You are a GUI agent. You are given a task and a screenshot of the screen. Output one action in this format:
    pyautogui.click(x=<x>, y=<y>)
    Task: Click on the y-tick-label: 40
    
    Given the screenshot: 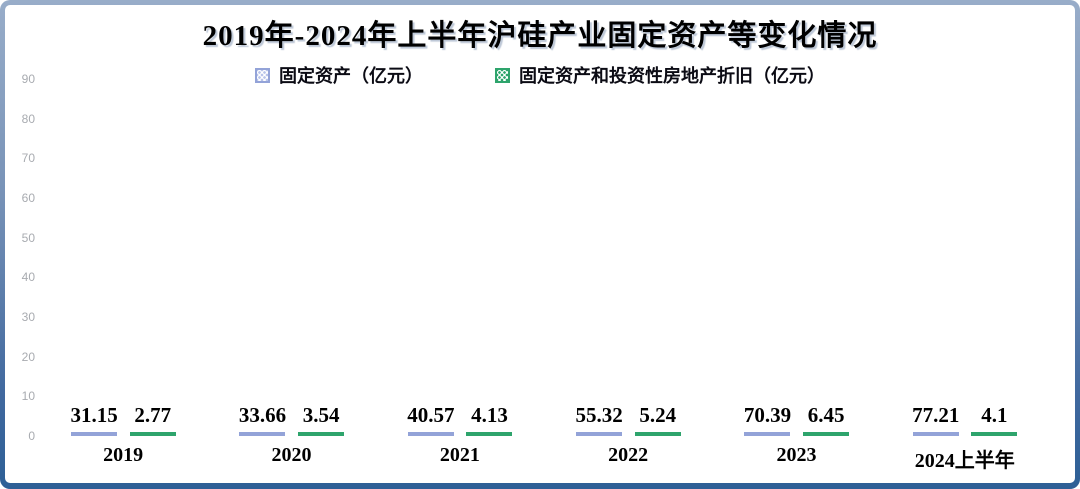 What is the action you would take?
    pyautogui.click(x=28, y=277)
    